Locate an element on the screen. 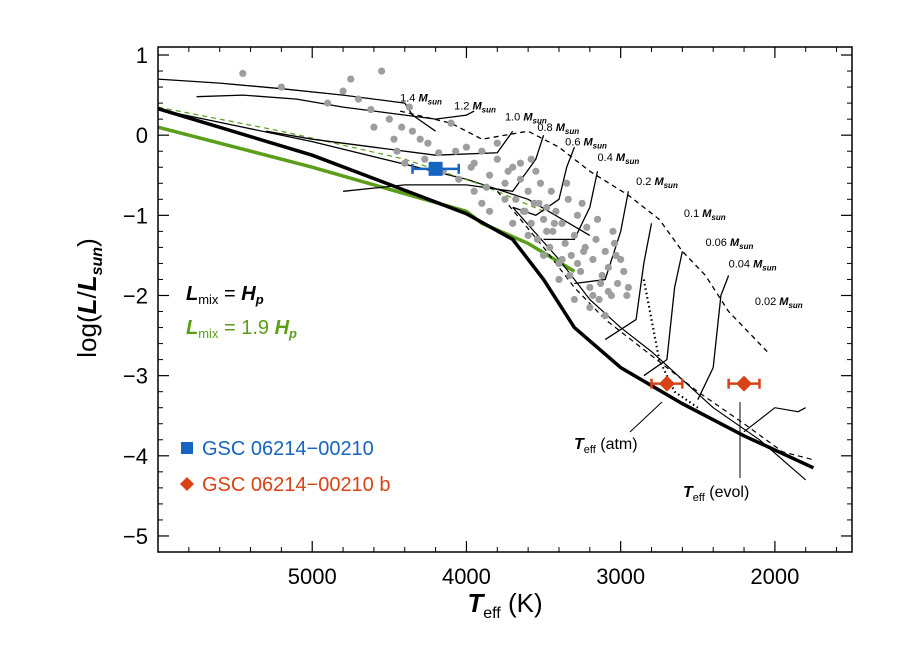  y-tick-label: 1 is located at coordinates (142, 55).